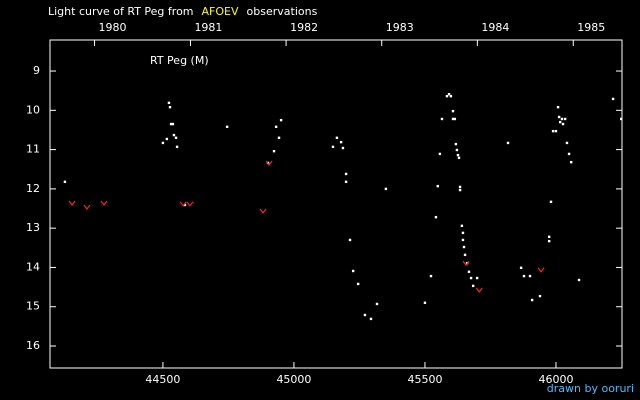 This screenshot has width=640, height=400. What do you see at coordinates (282, 11) in the screenshot?
I see `chart-title: observations` at bounding box center [282, 11].